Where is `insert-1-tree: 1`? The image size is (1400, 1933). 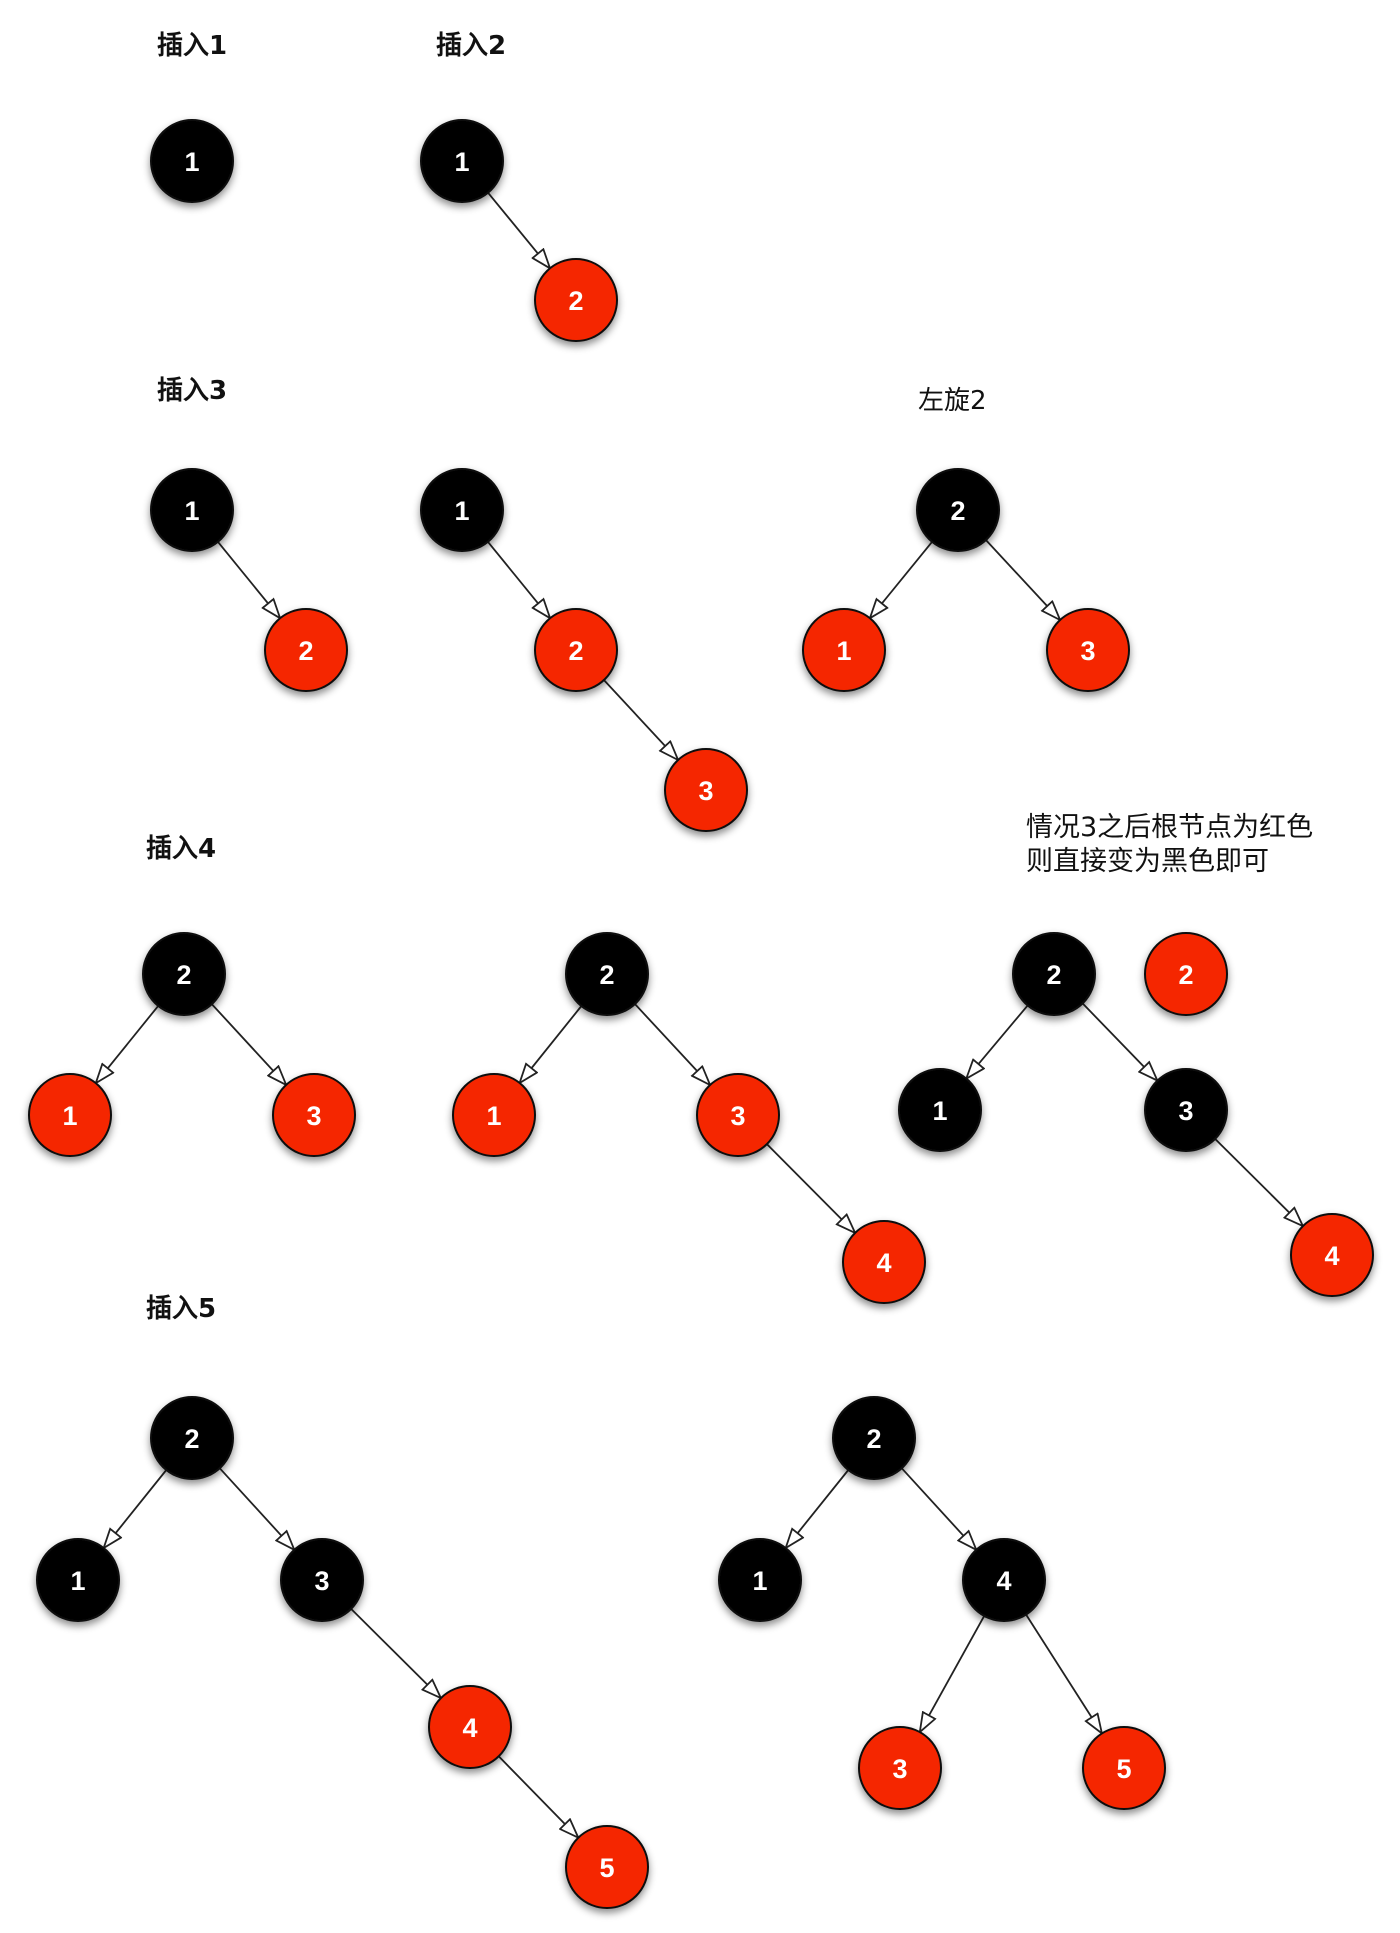 insert-1-tree: 1 is located at coordinates (192, 161).